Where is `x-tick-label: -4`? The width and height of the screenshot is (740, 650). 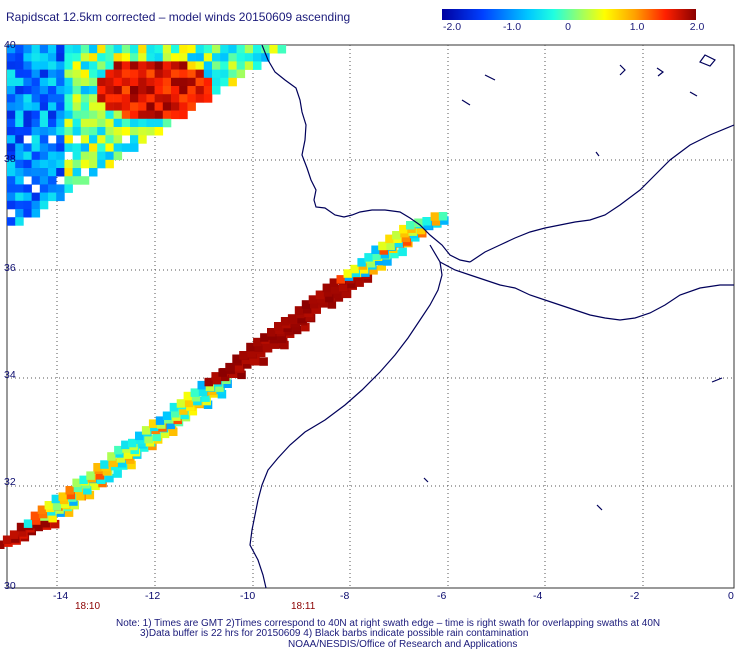 x-tick-label: -4 is located at coordinates (538, 596).